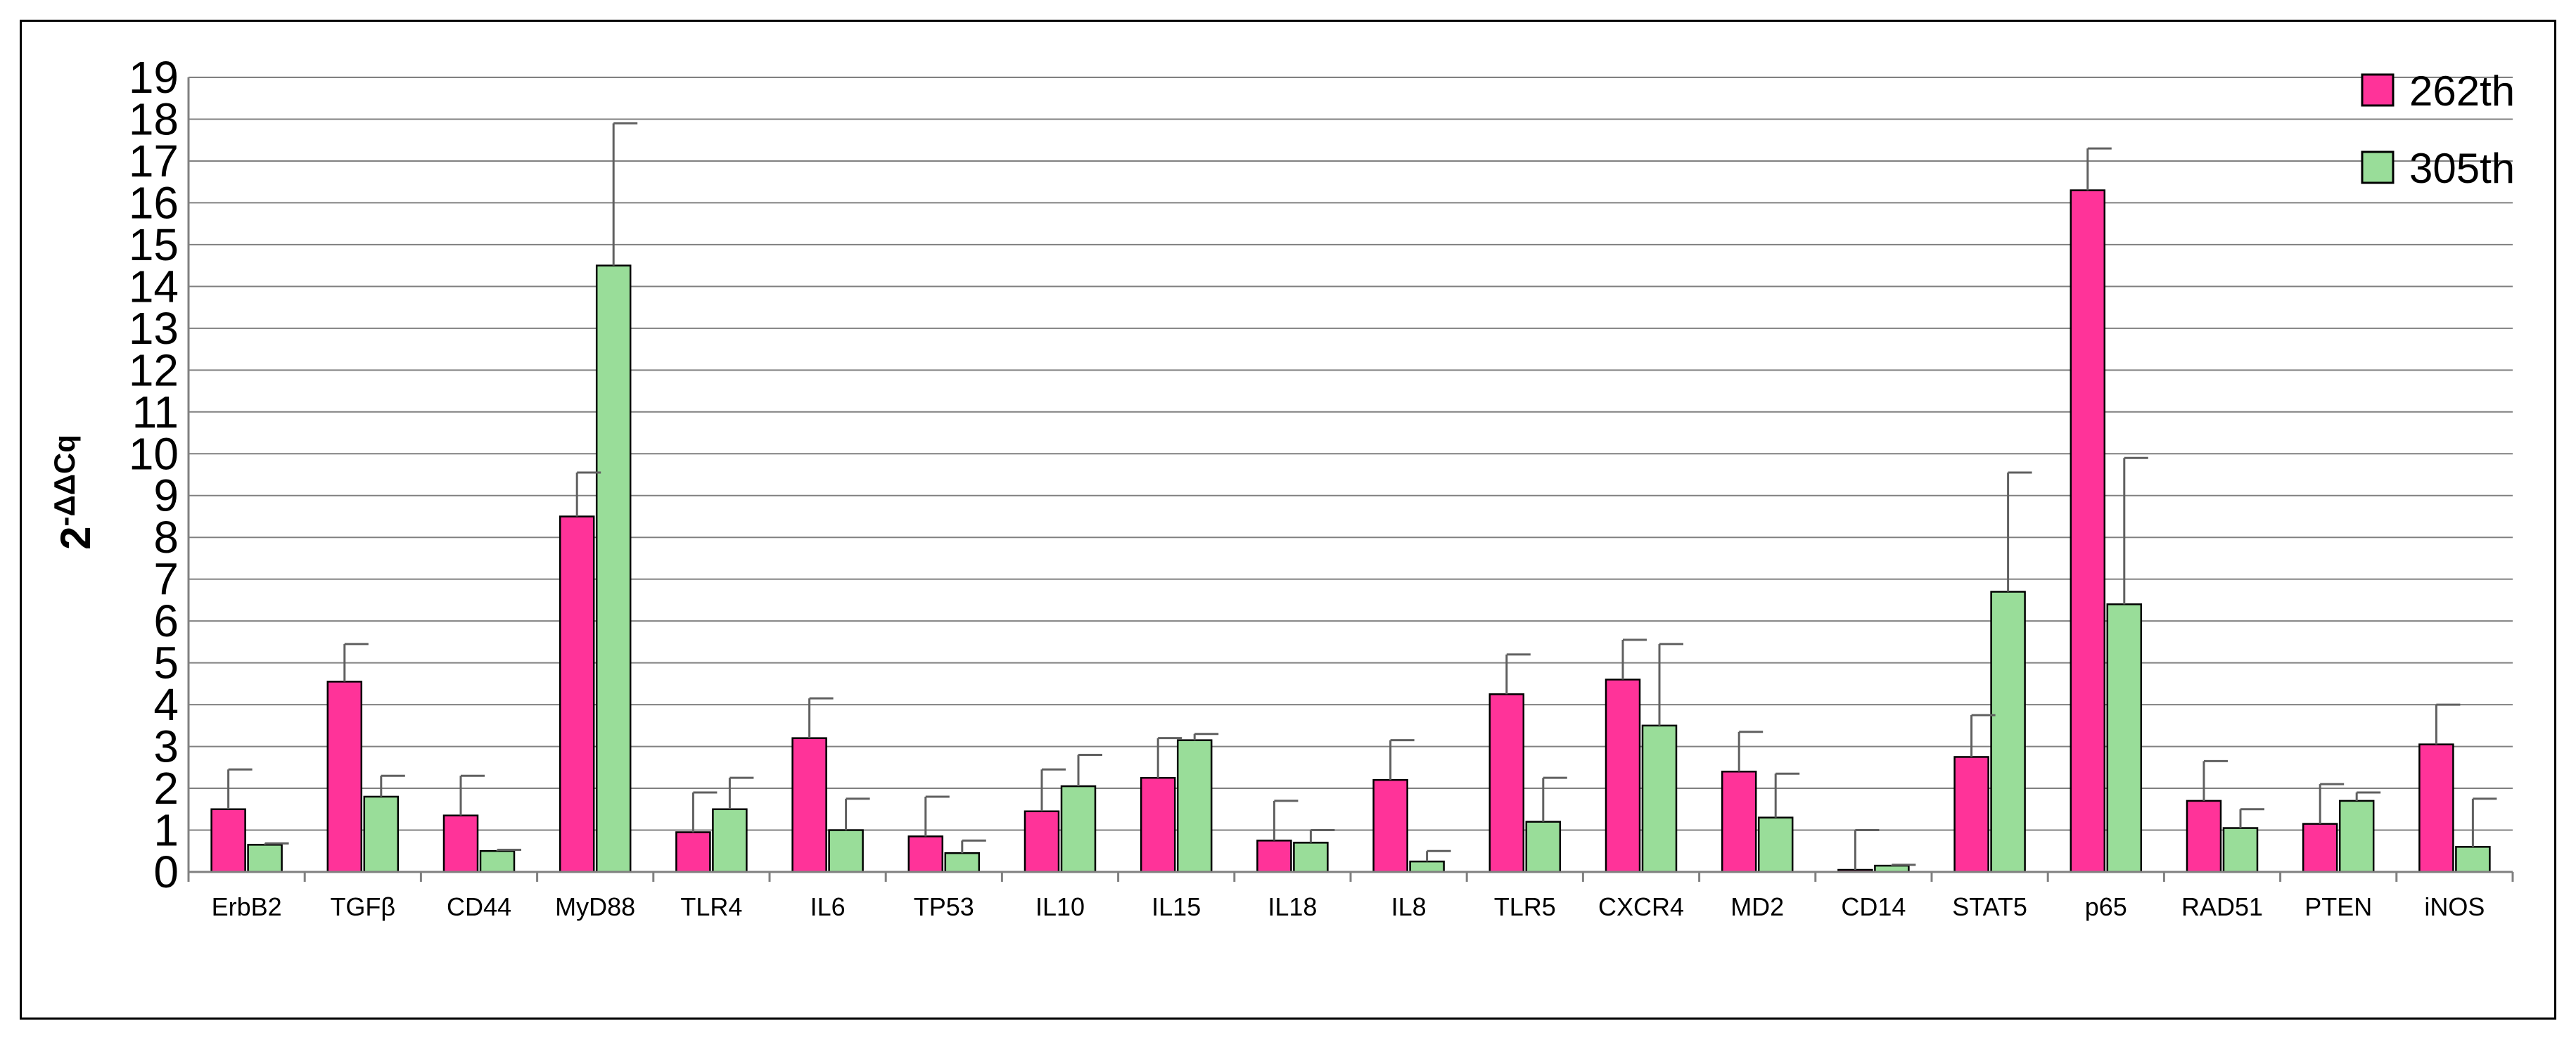  Describe the element at coordinates (1292, 907) in the screenshot. I see `category-label: IL18` at that location.